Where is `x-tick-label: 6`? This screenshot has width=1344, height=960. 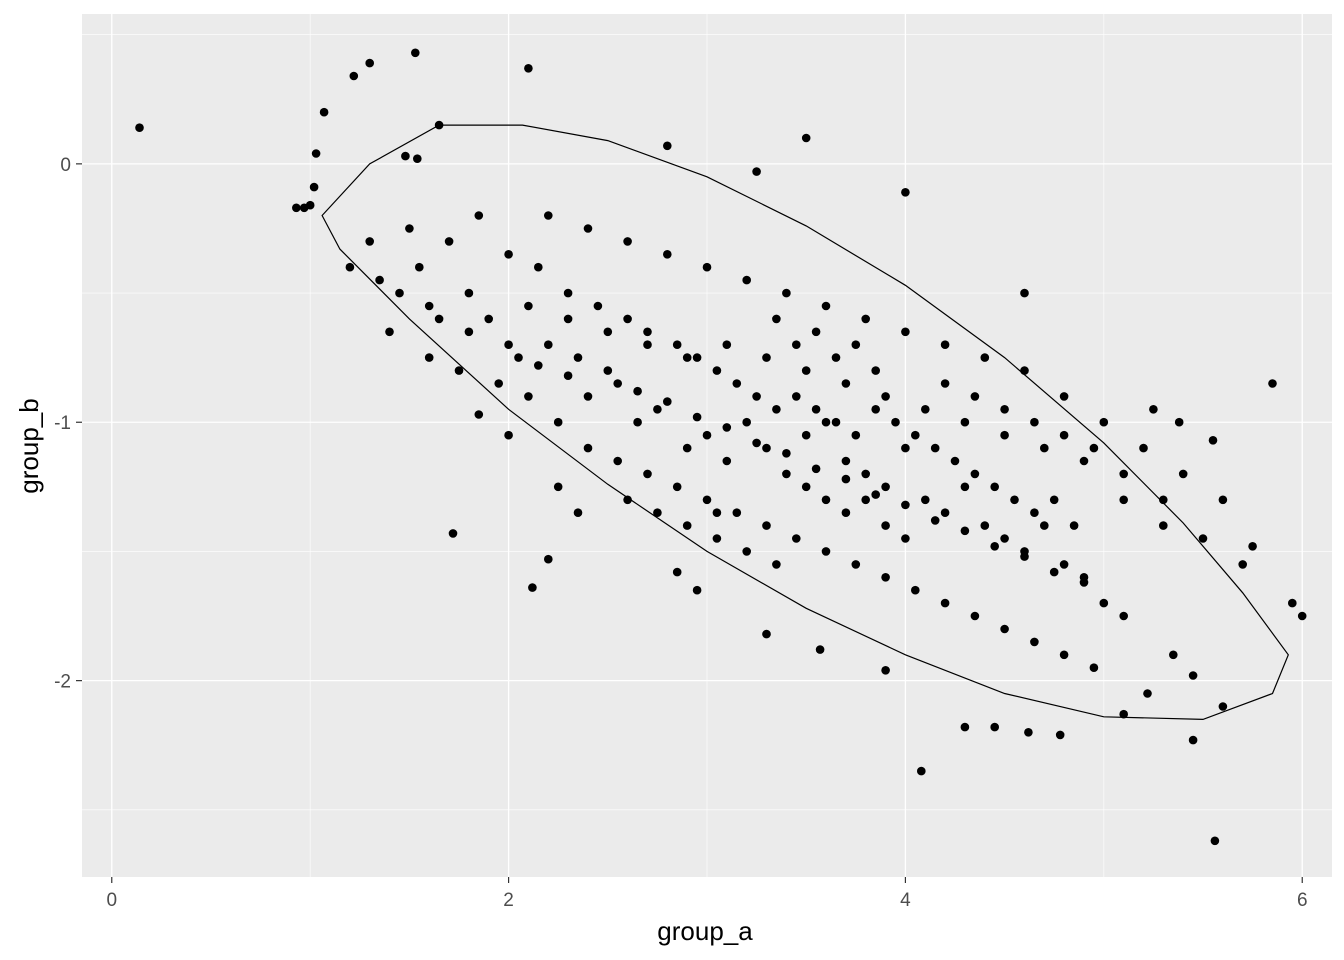 x-tick-label: 6 is located at coordinates (1302, 900).